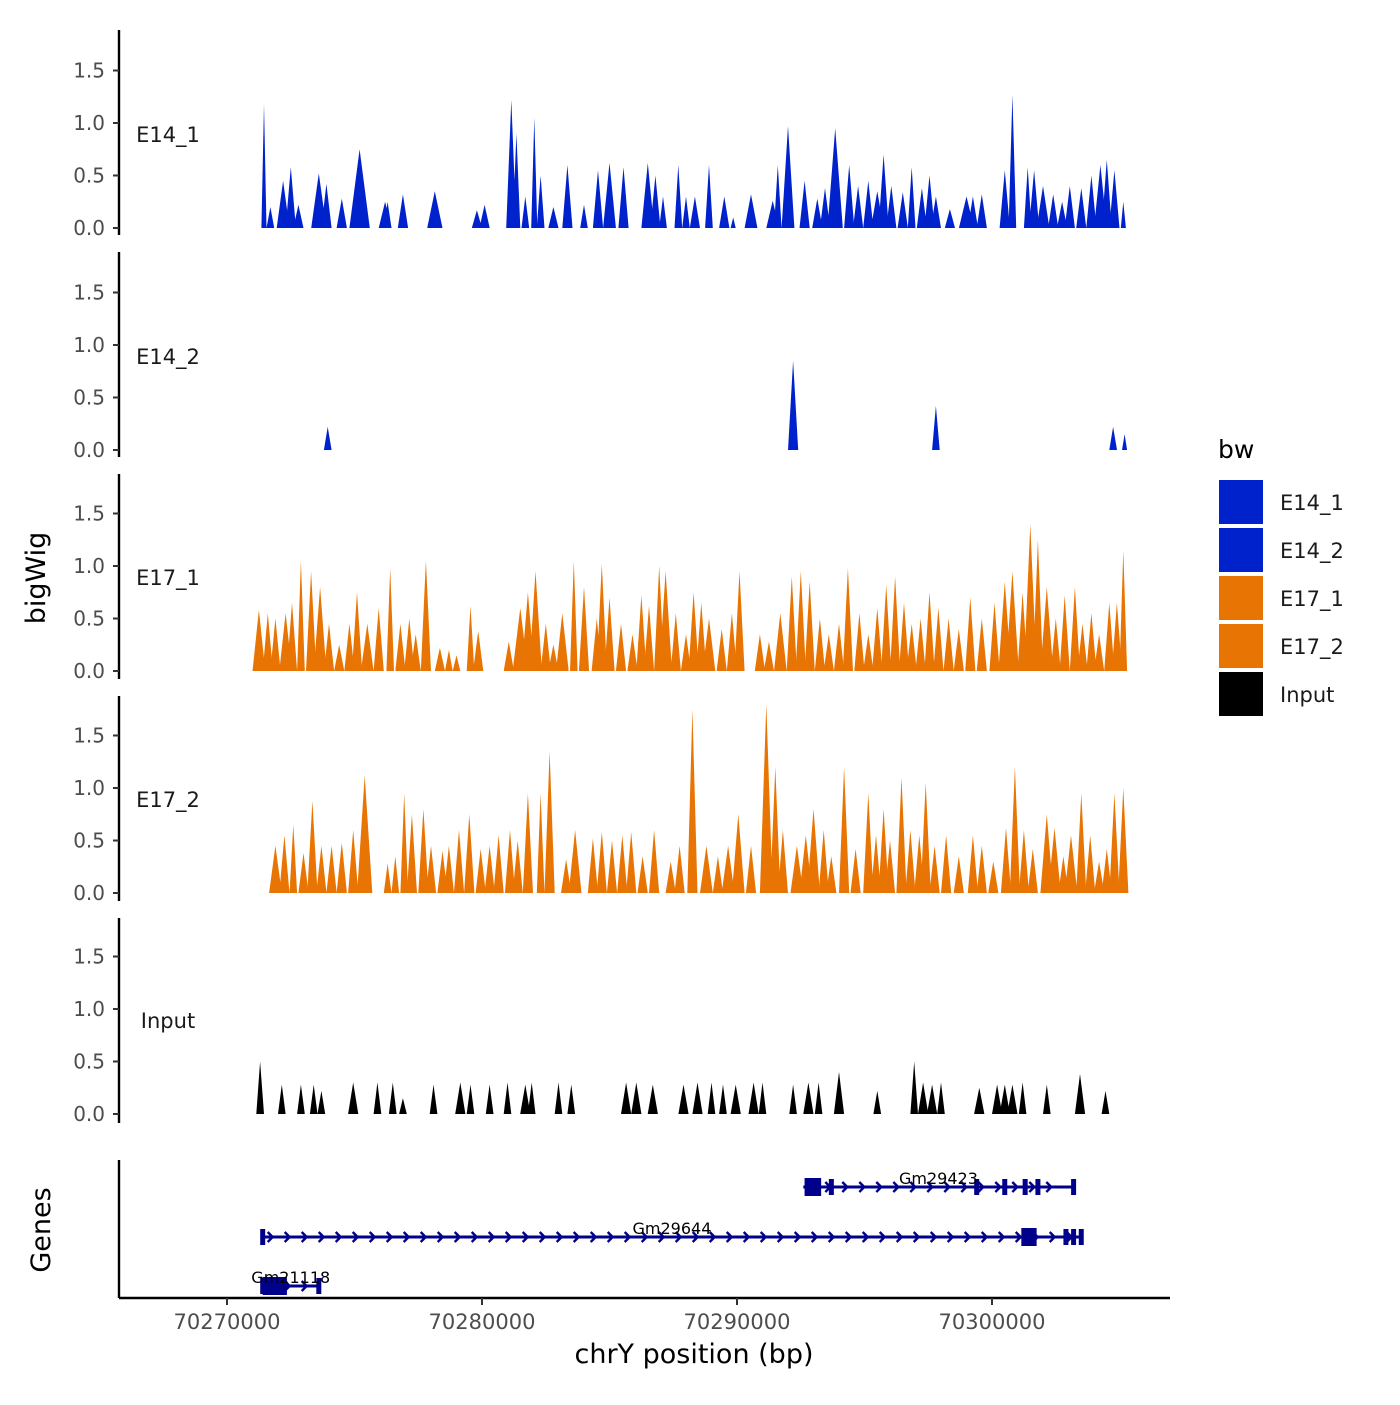 This screenshot has height=1405, width=1400. I want to click on gene-Gm21118: Gm21118, so click(290, 1281).